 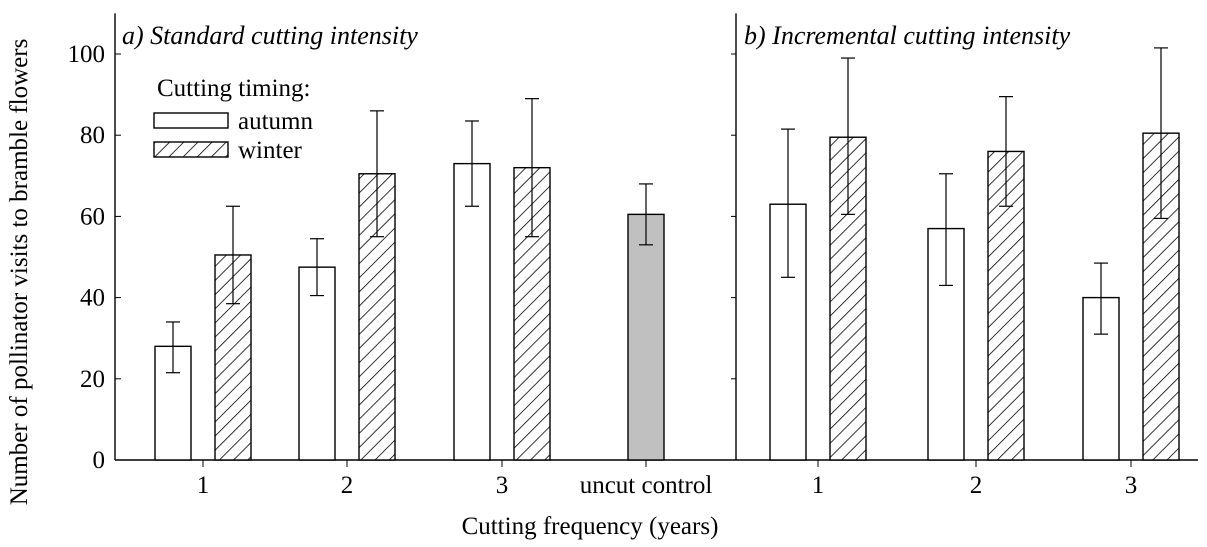 What do you see at coordinates (99, 460) in the screenshot?
I see `y-tick-label: 0` at bounding box center [99, 460].